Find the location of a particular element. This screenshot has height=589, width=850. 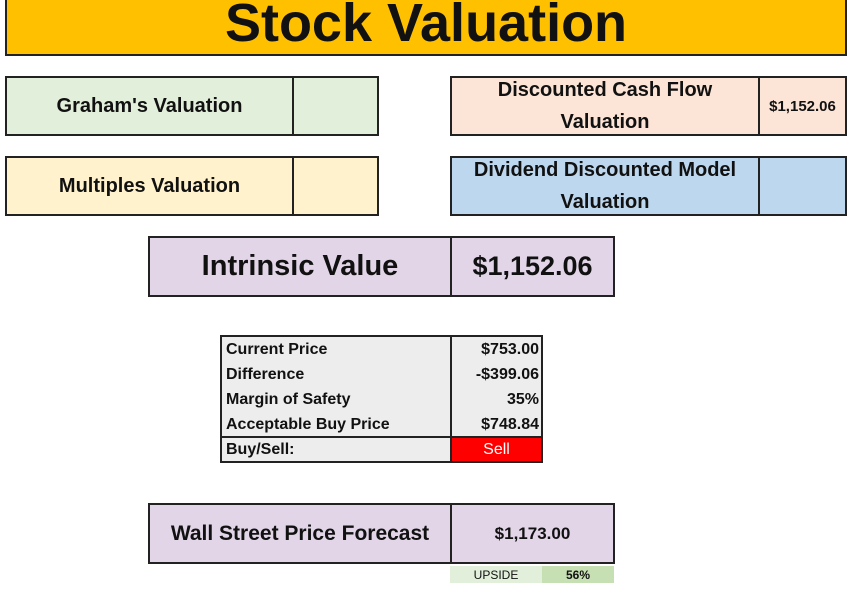

forecast-label: Wall Street Price Forecast is located at coordinates (300, 533).